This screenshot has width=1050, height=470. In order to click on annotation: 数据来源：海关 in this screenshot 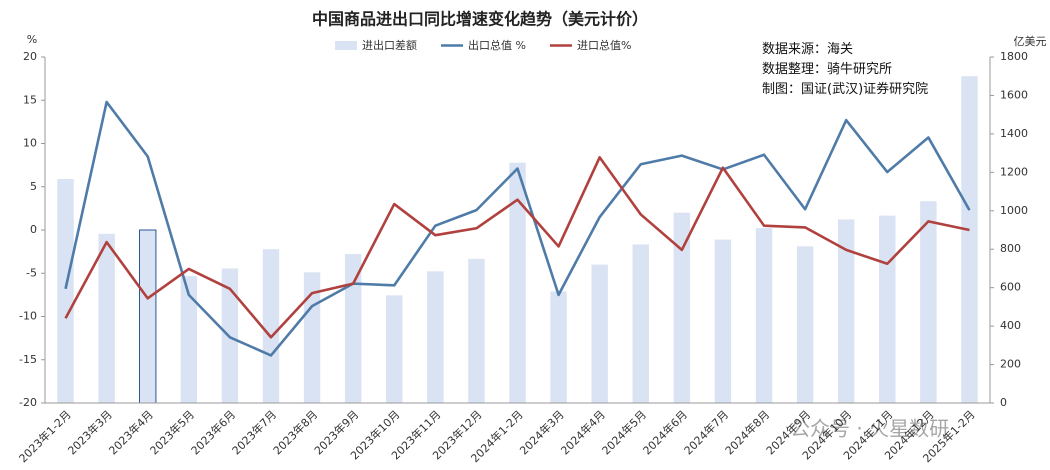, I will do `click(807, 49)`.